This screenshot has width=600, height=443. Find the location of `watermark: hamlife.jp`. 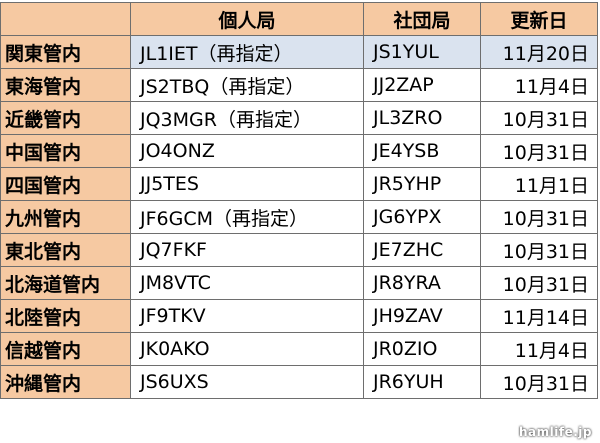

watermark: hamlife.jp is located at coordinates (555, 432).